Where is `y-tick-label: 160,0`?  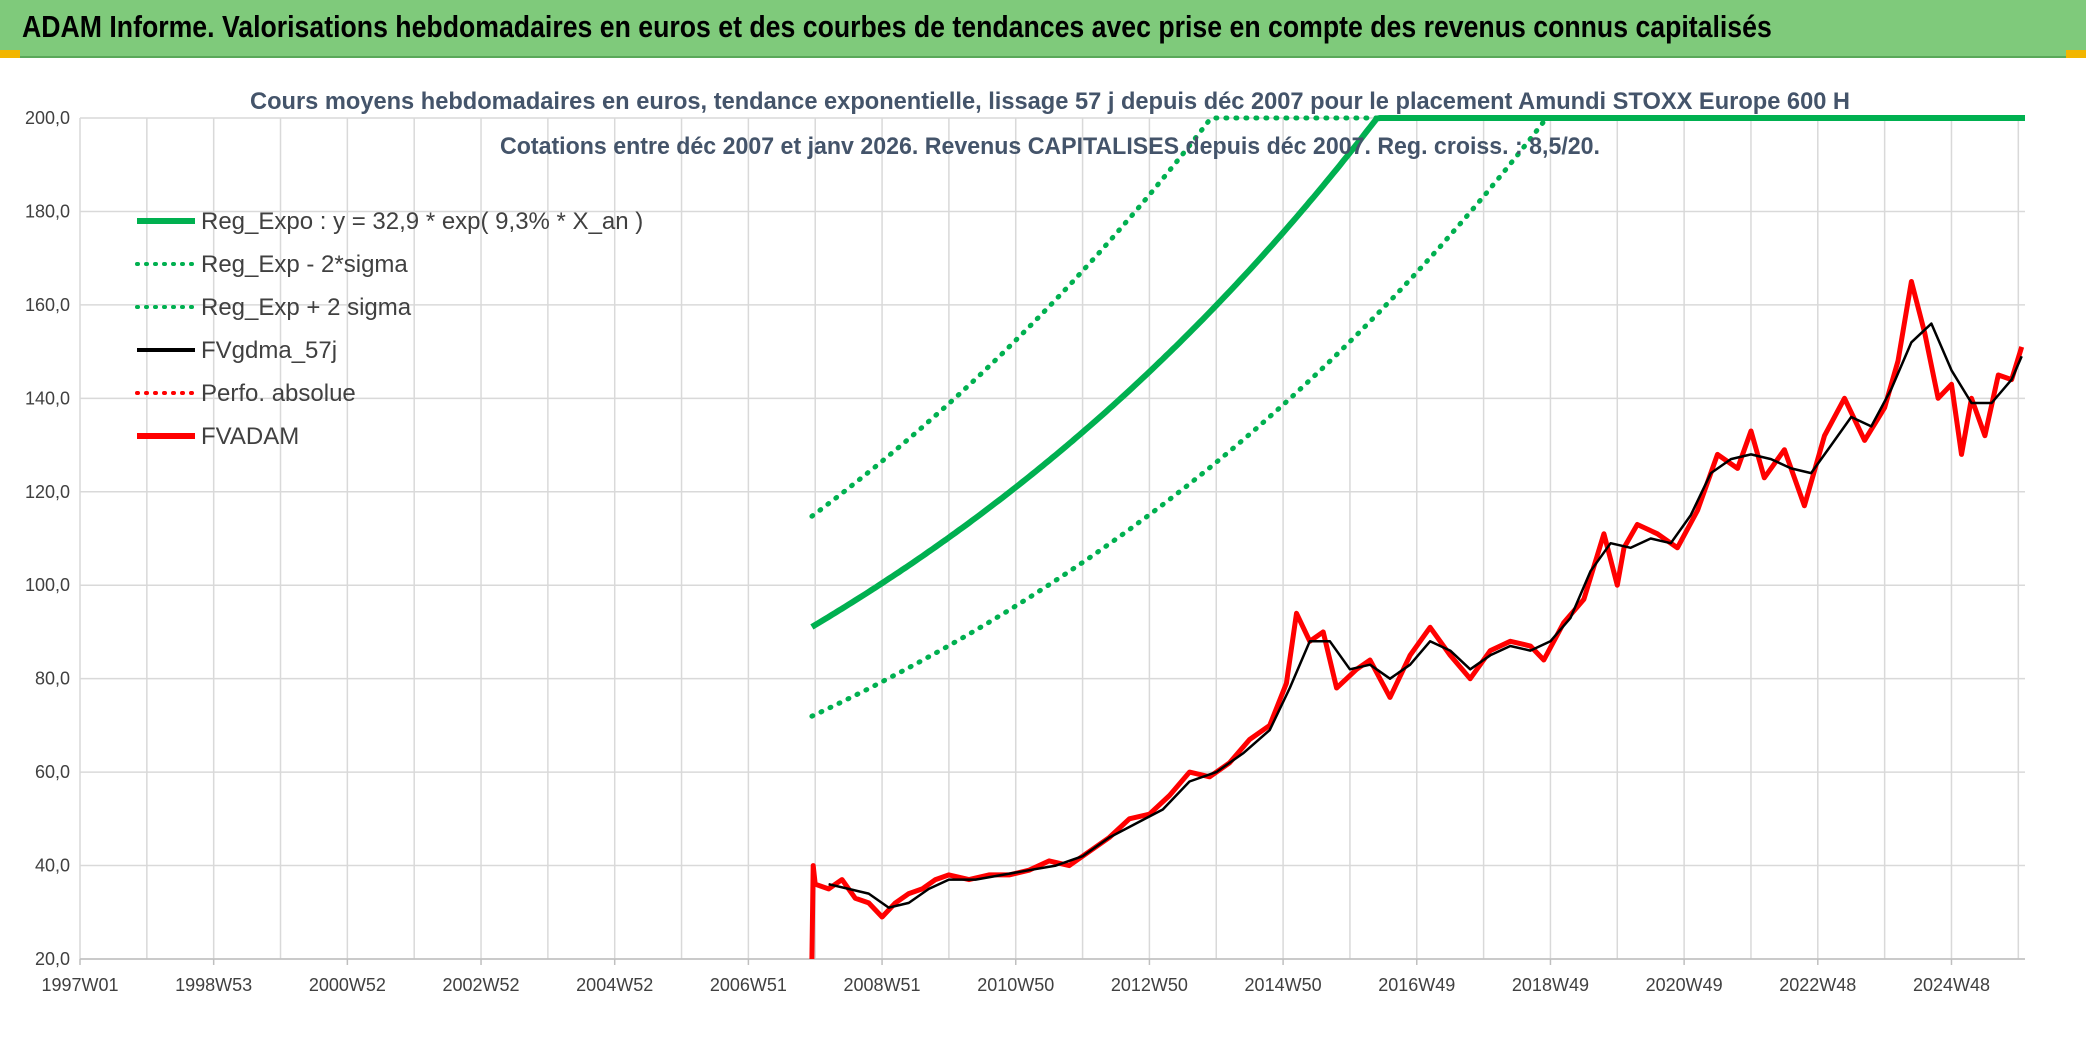
y-tick-label: 160,0 is located at coordinates (47, 305).